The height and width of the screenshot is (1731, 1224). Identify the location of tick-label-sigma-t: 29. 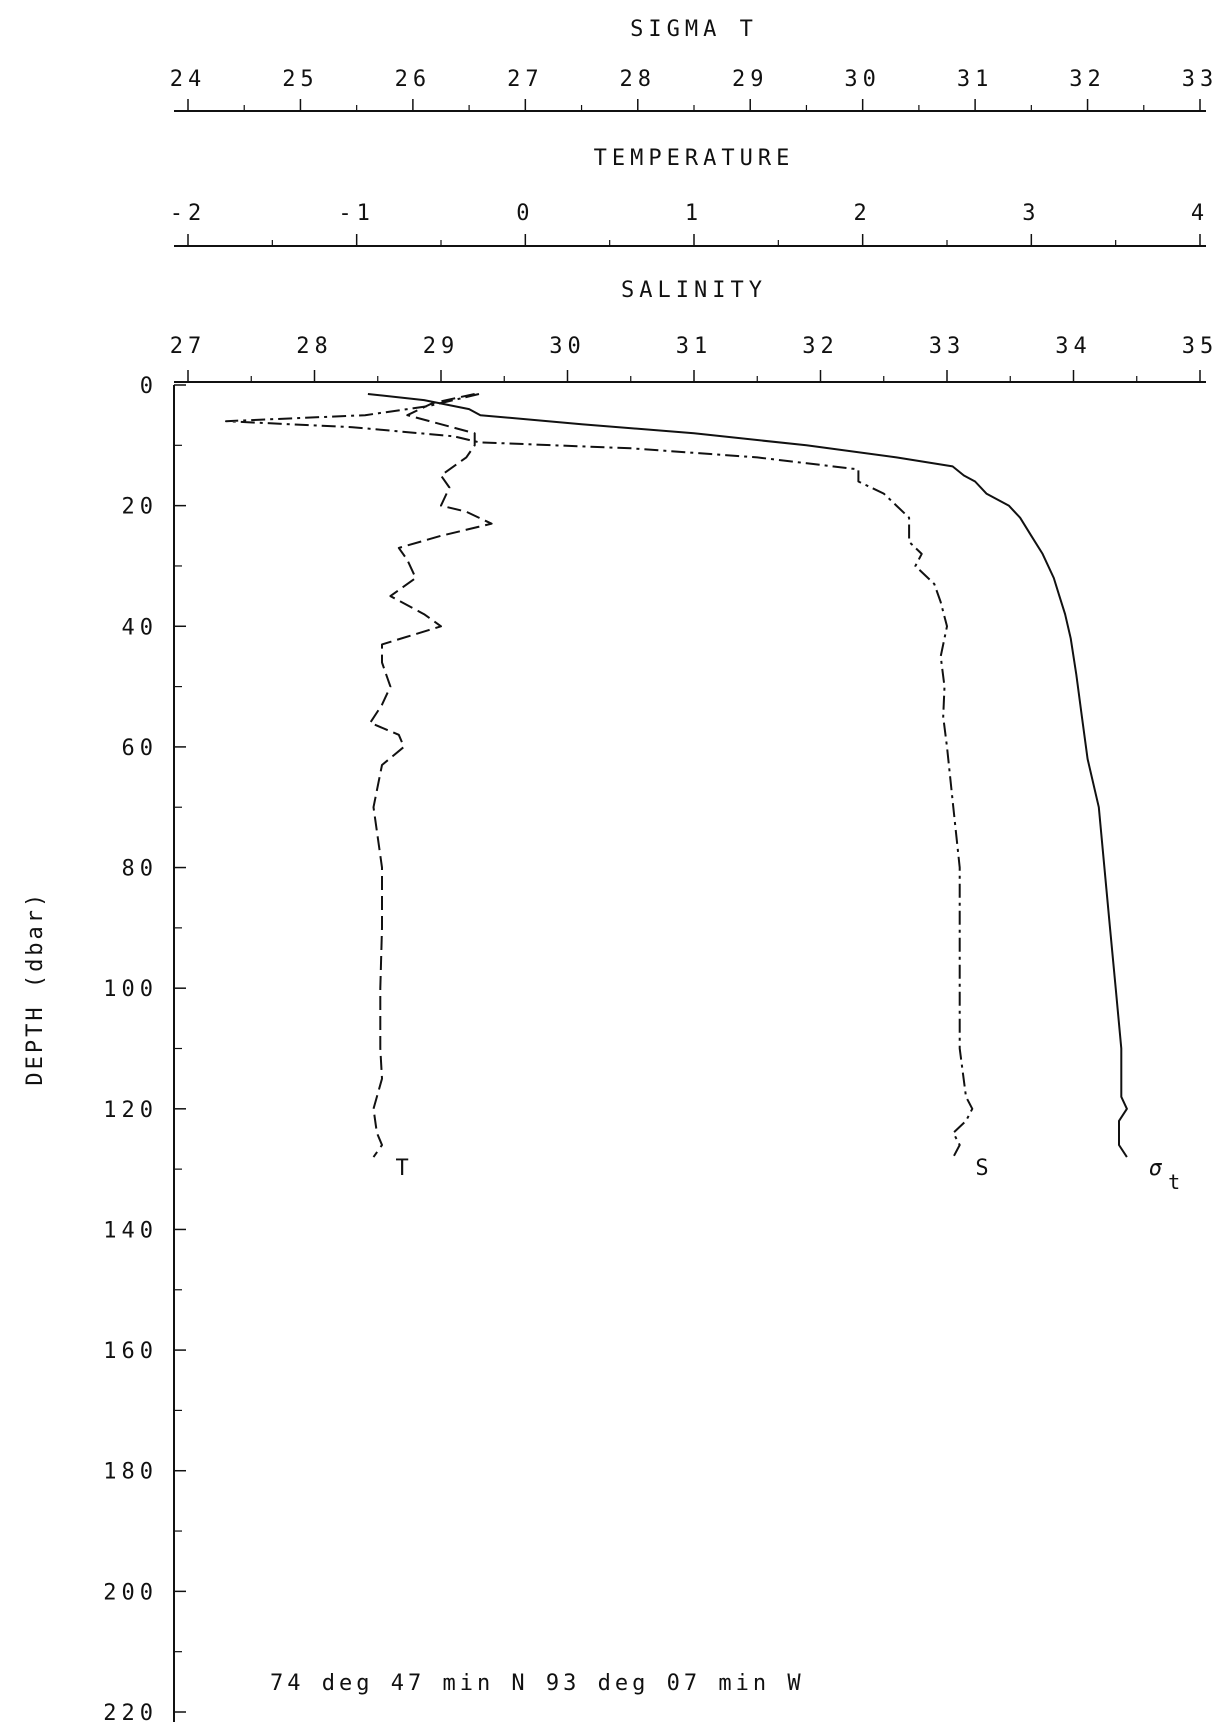
(750, 79).